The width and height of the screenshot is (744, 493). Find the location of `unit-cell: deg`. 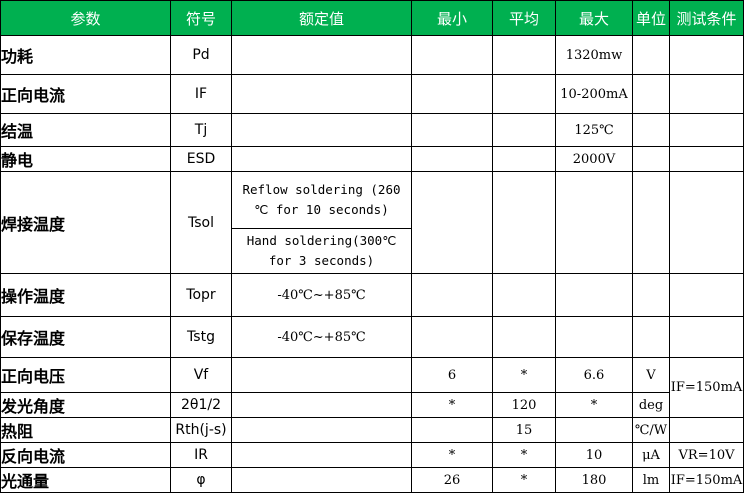

unit-cell: deg is located at coordinates (651, 405).